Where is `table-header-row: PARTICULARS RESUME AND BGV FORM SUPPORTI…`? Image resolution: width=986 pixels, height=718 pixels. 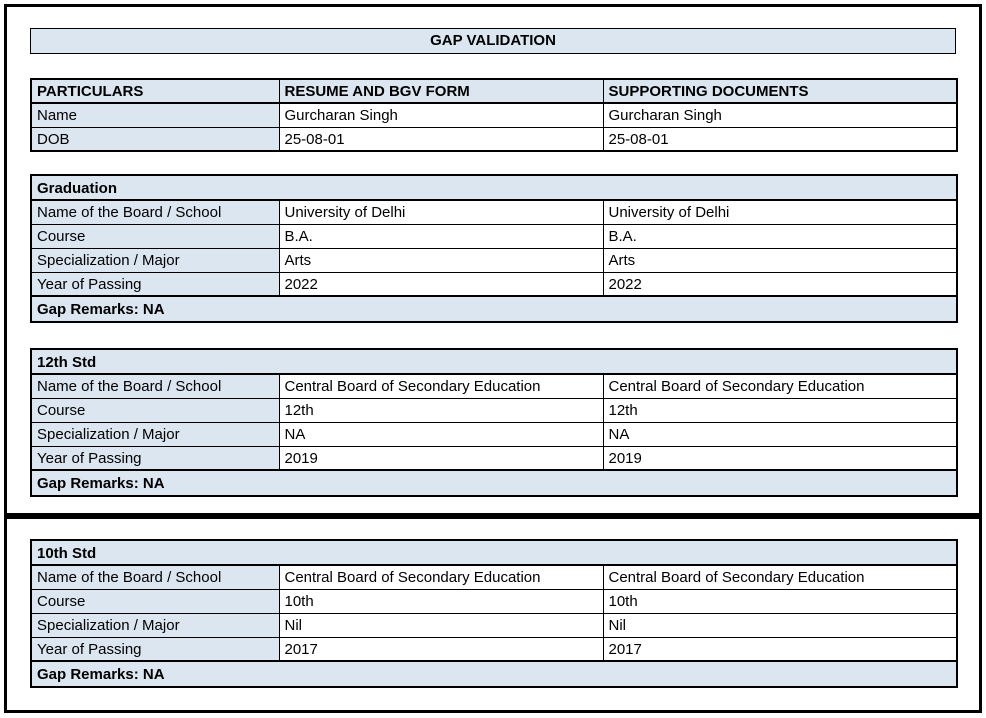
table-header-row: PARTICULARS RESUME AND BGV FORM SUPPORTI… is located at coordinates (494, 91).